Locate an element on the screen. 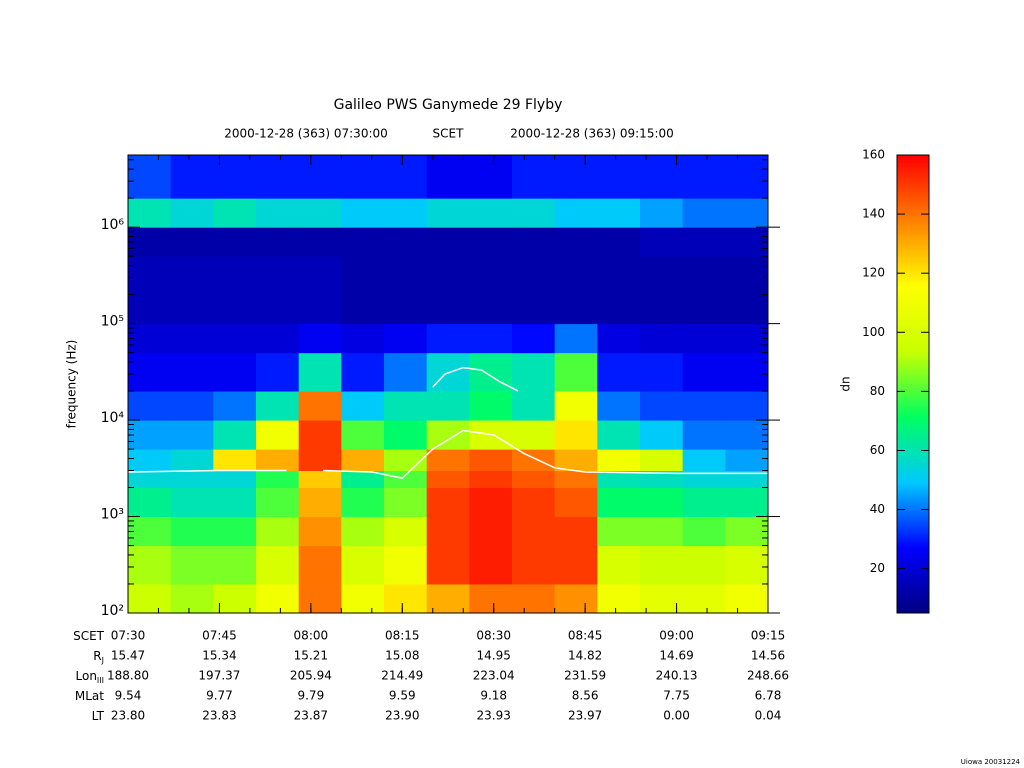 Image resolution: width=1024 pixels, height=768 pixels. ephemeris-value: 9.18 is located at coordinates (493, 696).